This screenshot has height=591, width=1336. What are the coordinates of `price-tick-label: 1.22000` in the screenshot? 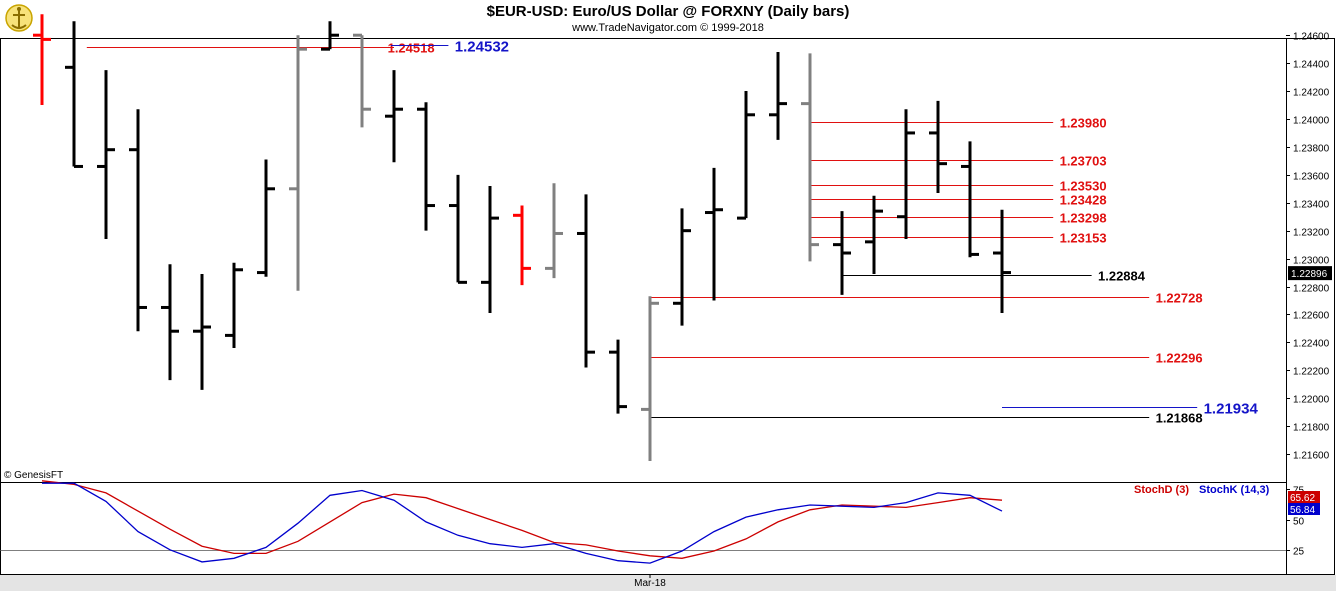 It's located at (1311, 400).